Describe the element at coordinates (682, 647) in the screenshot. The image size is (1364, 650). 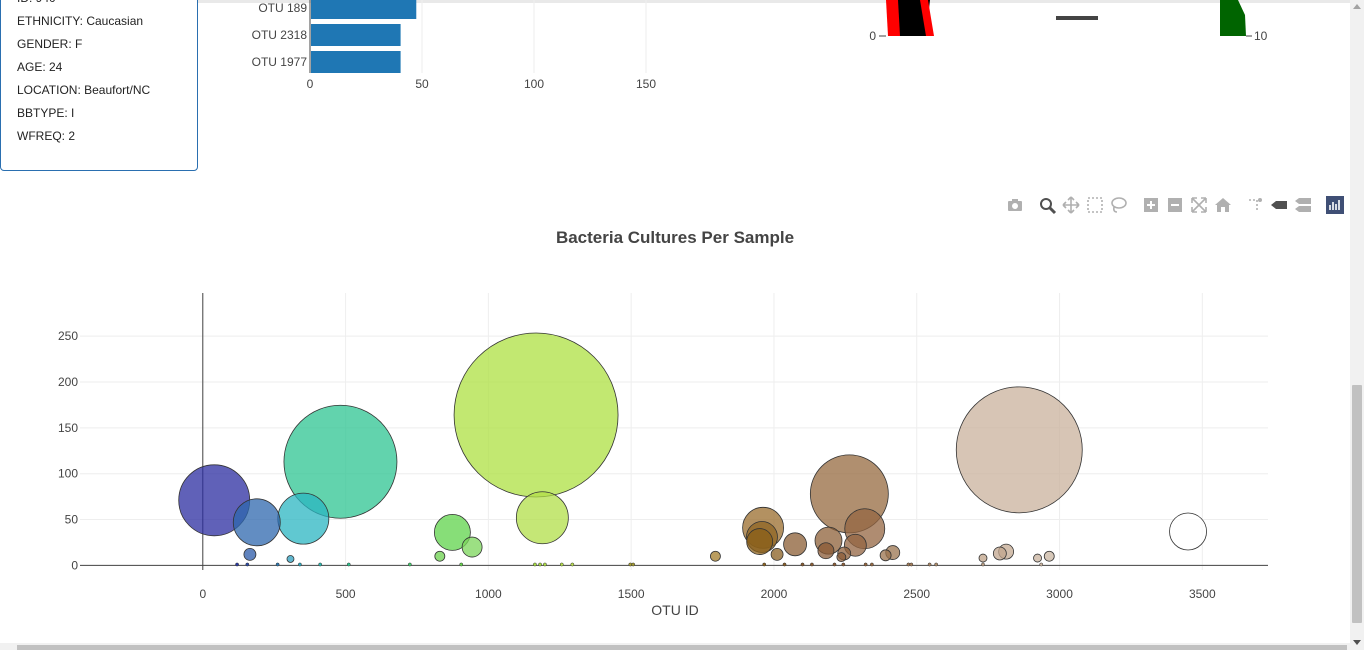
I see `horizontal-scroll-thumb` at that location.